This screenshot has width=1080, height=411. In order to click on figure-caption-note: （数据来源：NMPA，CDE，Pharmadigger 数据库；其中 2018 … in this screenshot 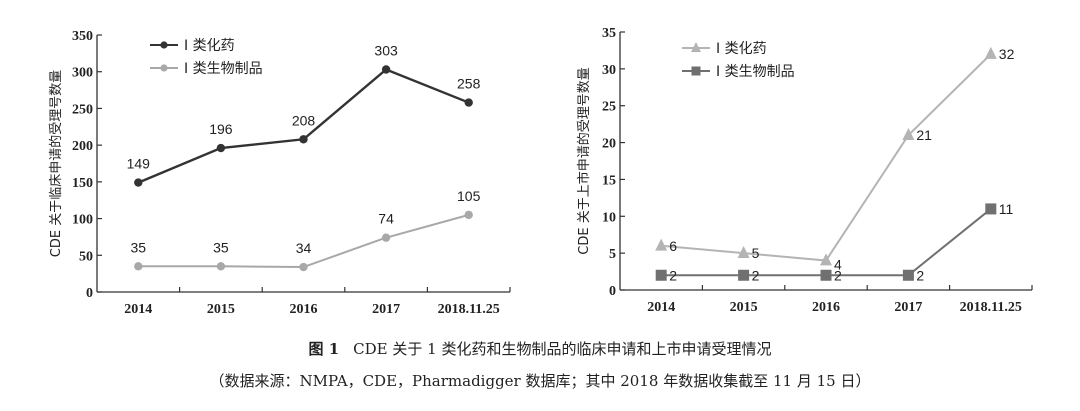, I will do `click(540, 381)`.